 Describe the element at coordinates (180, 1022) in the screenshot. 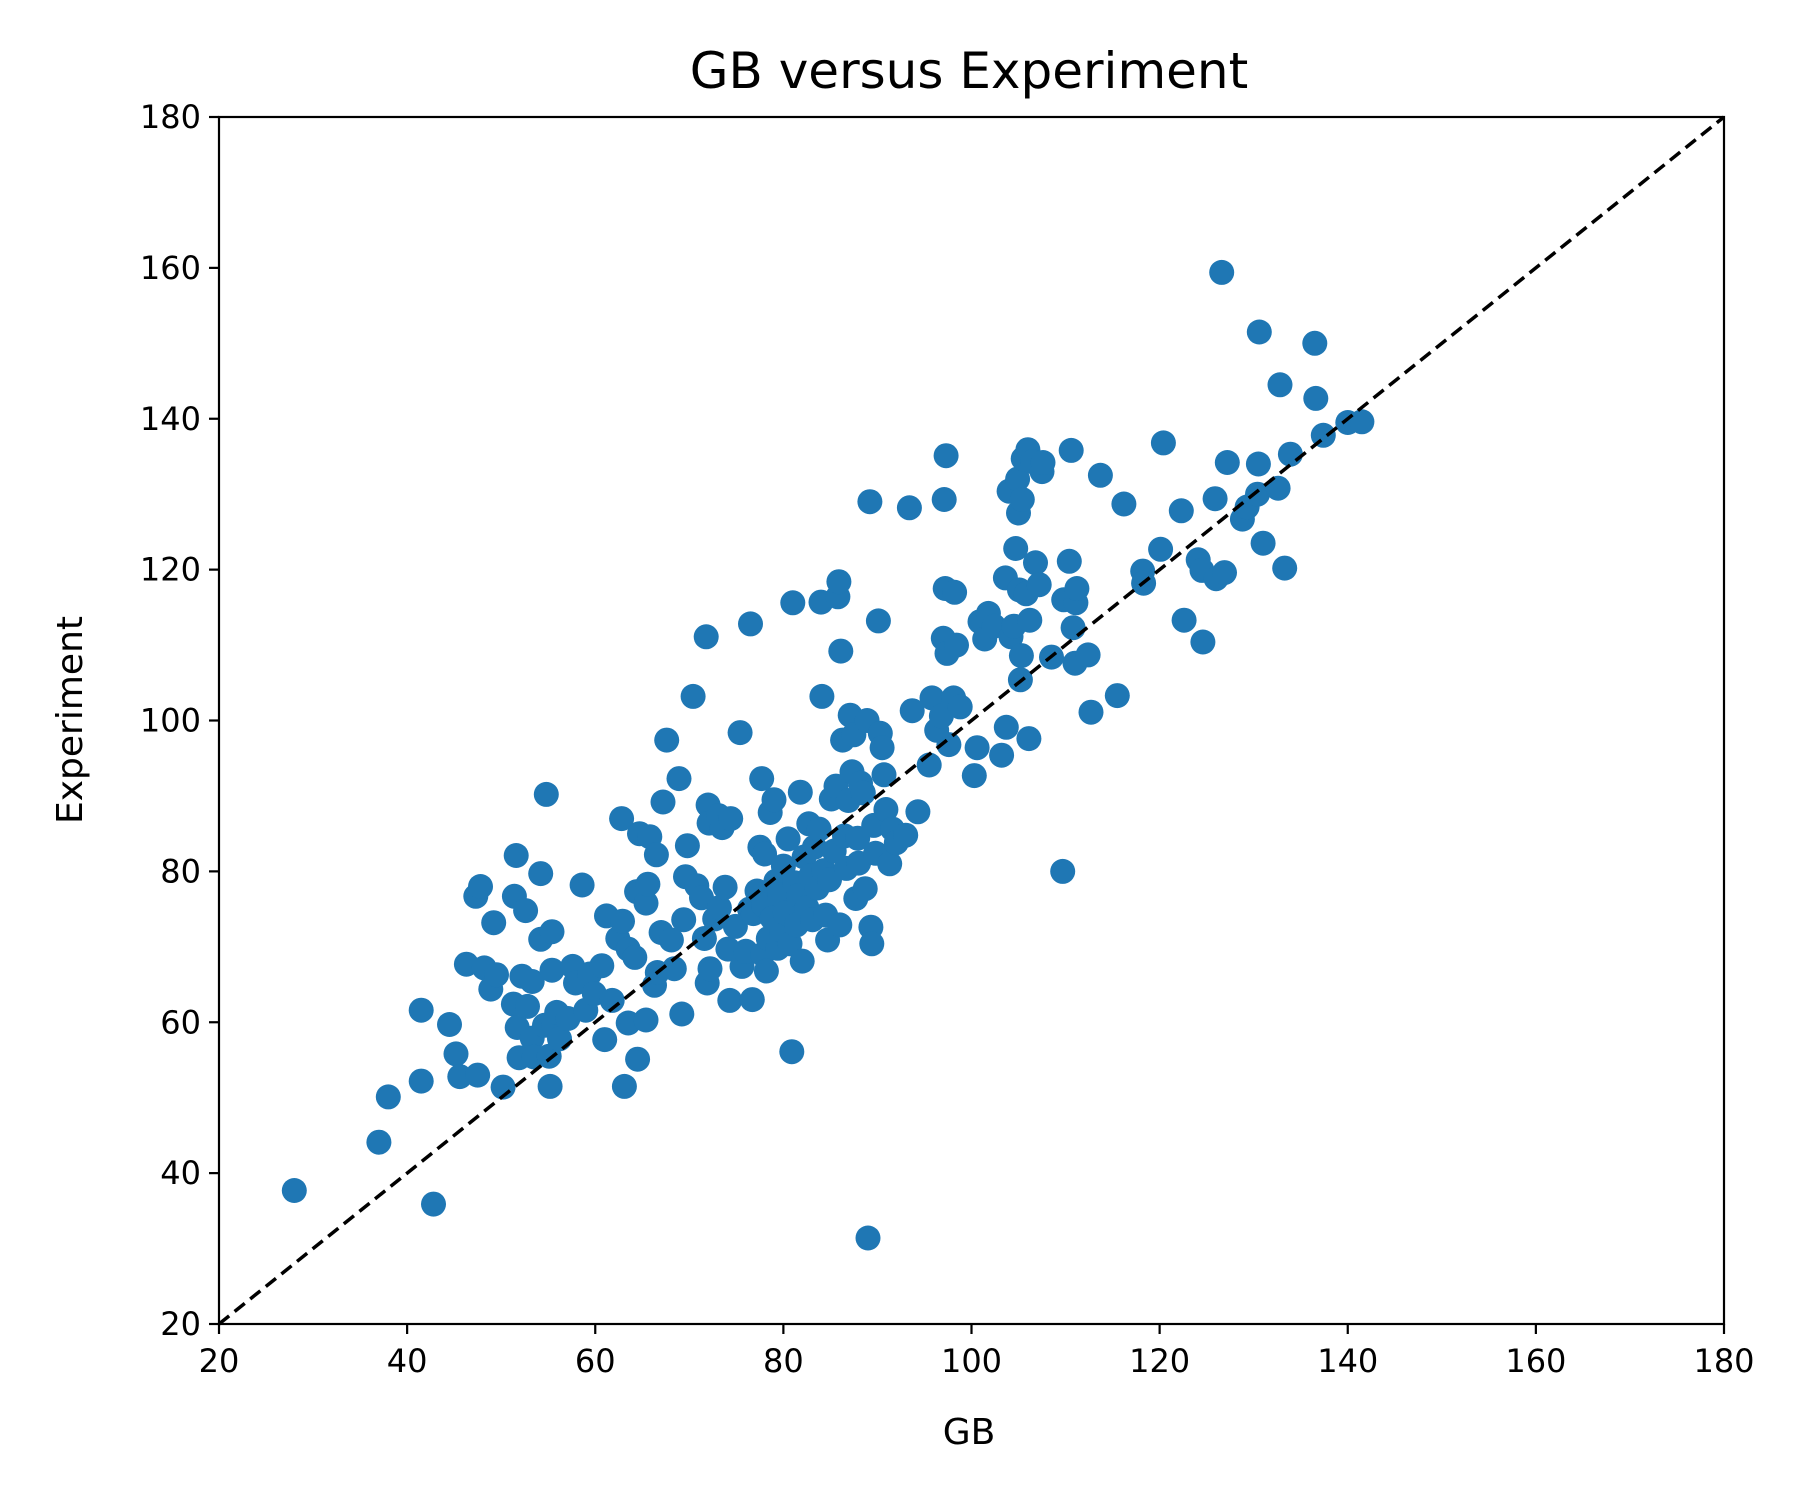

I see `y-tick-label: 60` at that location.